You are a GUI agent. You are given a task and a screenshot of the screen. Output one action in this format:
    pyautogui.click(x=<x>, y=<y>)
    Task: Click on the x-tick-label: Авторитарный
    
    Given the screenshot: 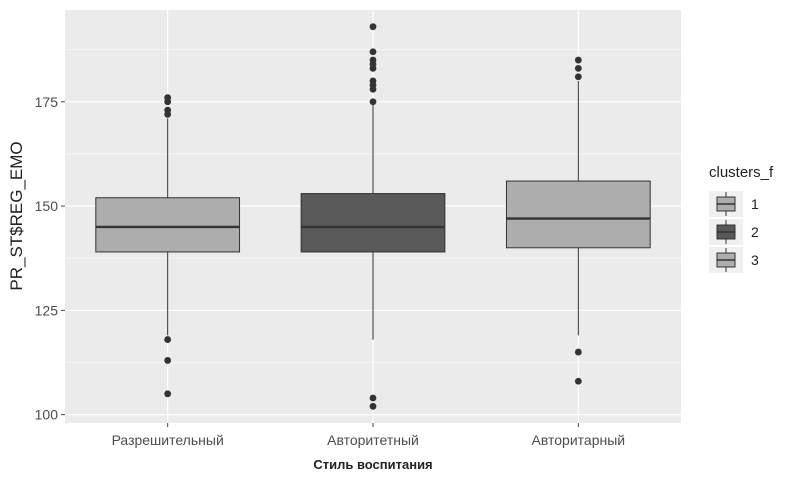 What is the action you would take?
    pyautogui.click(x=579, y=440)
    